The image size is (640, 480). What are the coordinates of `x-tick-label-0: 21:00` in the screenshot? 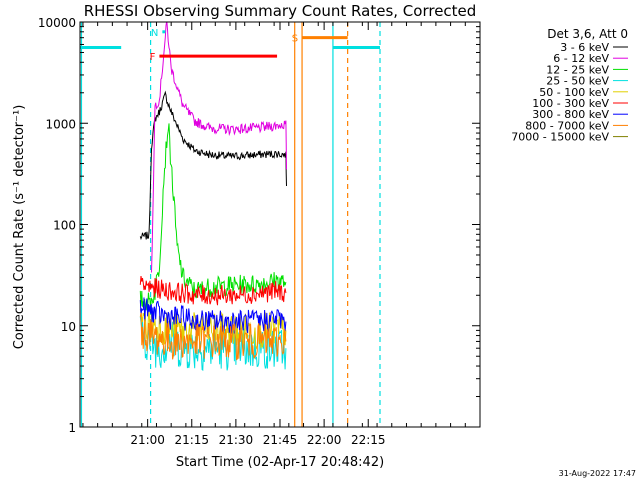 It's located at (147, 440).